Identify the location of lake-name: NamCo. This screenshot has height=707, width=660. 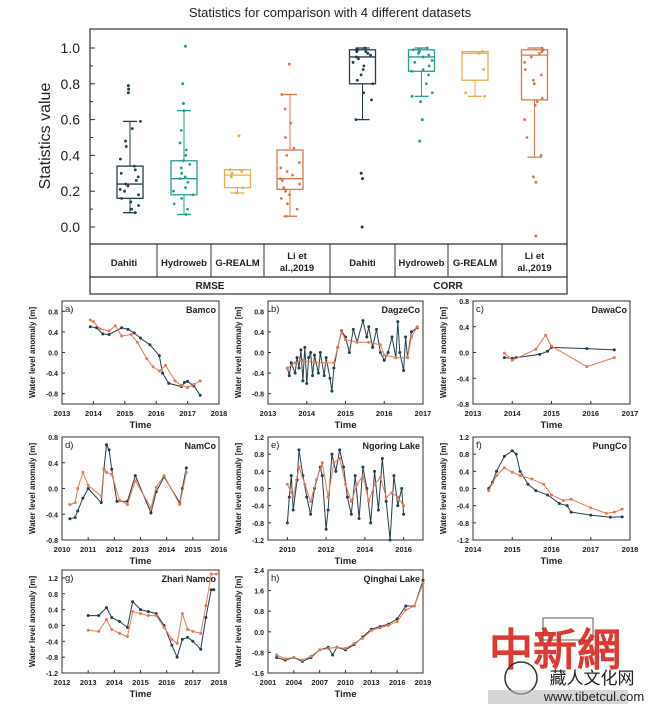
(200, 446).